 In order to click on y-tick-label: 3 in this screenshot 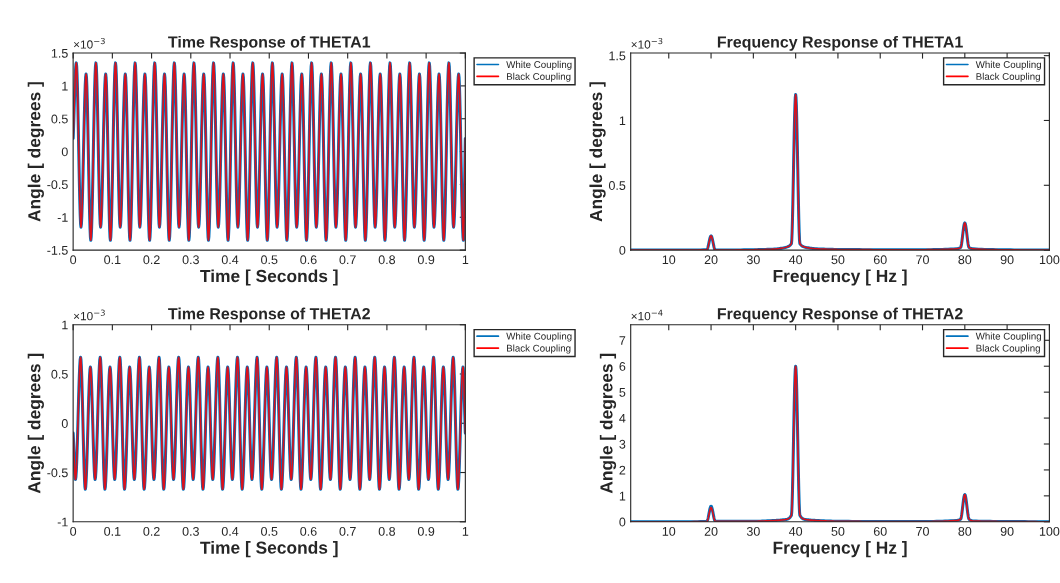, I will do `click(622, 444)`.